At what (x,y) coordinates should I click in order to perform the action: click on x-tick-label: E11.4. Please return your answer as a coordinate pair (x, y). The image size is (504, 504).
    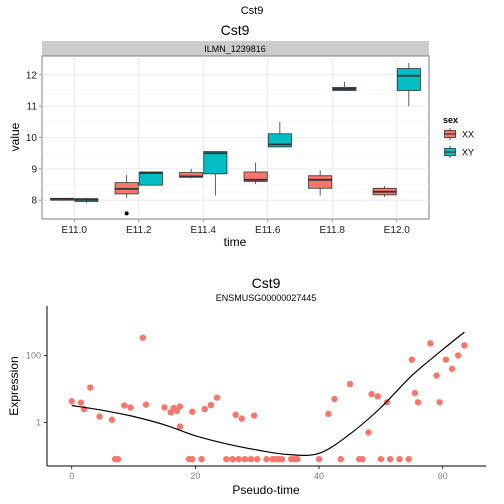
    Looking at the image, I should click on (204, 230).